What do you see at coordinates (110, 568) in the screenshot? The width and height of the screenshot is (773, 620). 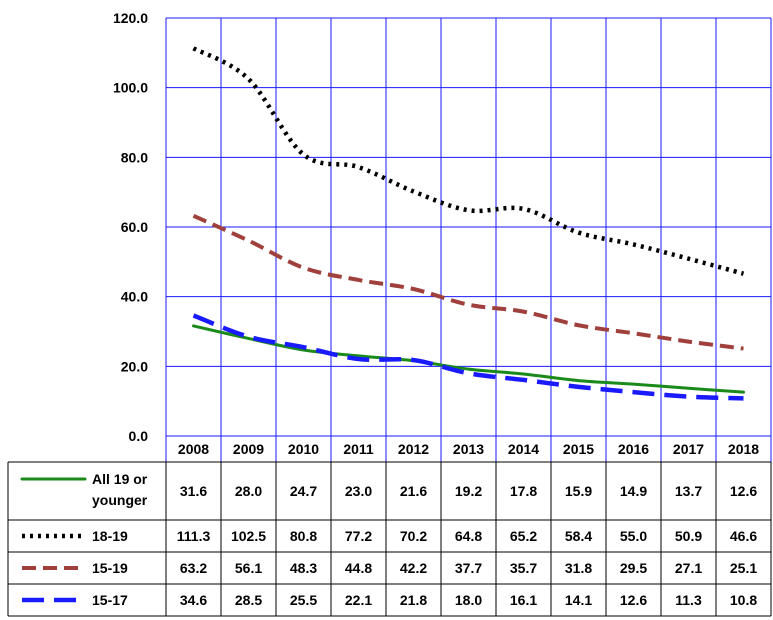 I see `legend-label: 15-19` at bounding box center [110, 568].